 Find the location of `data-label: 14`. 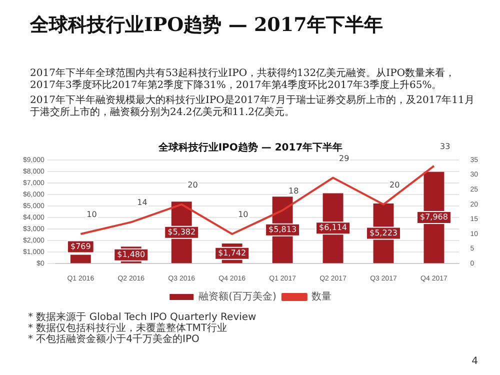

data-label: 14 is located at coordinates (142, 203).